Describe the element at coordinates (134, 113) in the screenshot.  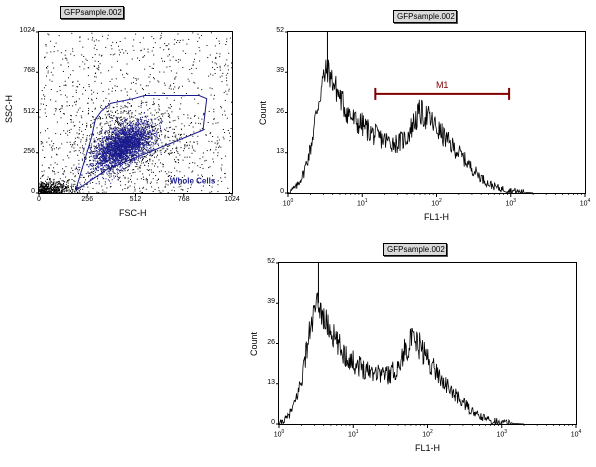
I see `dot-plot-svg: Whole Cells` at that location.